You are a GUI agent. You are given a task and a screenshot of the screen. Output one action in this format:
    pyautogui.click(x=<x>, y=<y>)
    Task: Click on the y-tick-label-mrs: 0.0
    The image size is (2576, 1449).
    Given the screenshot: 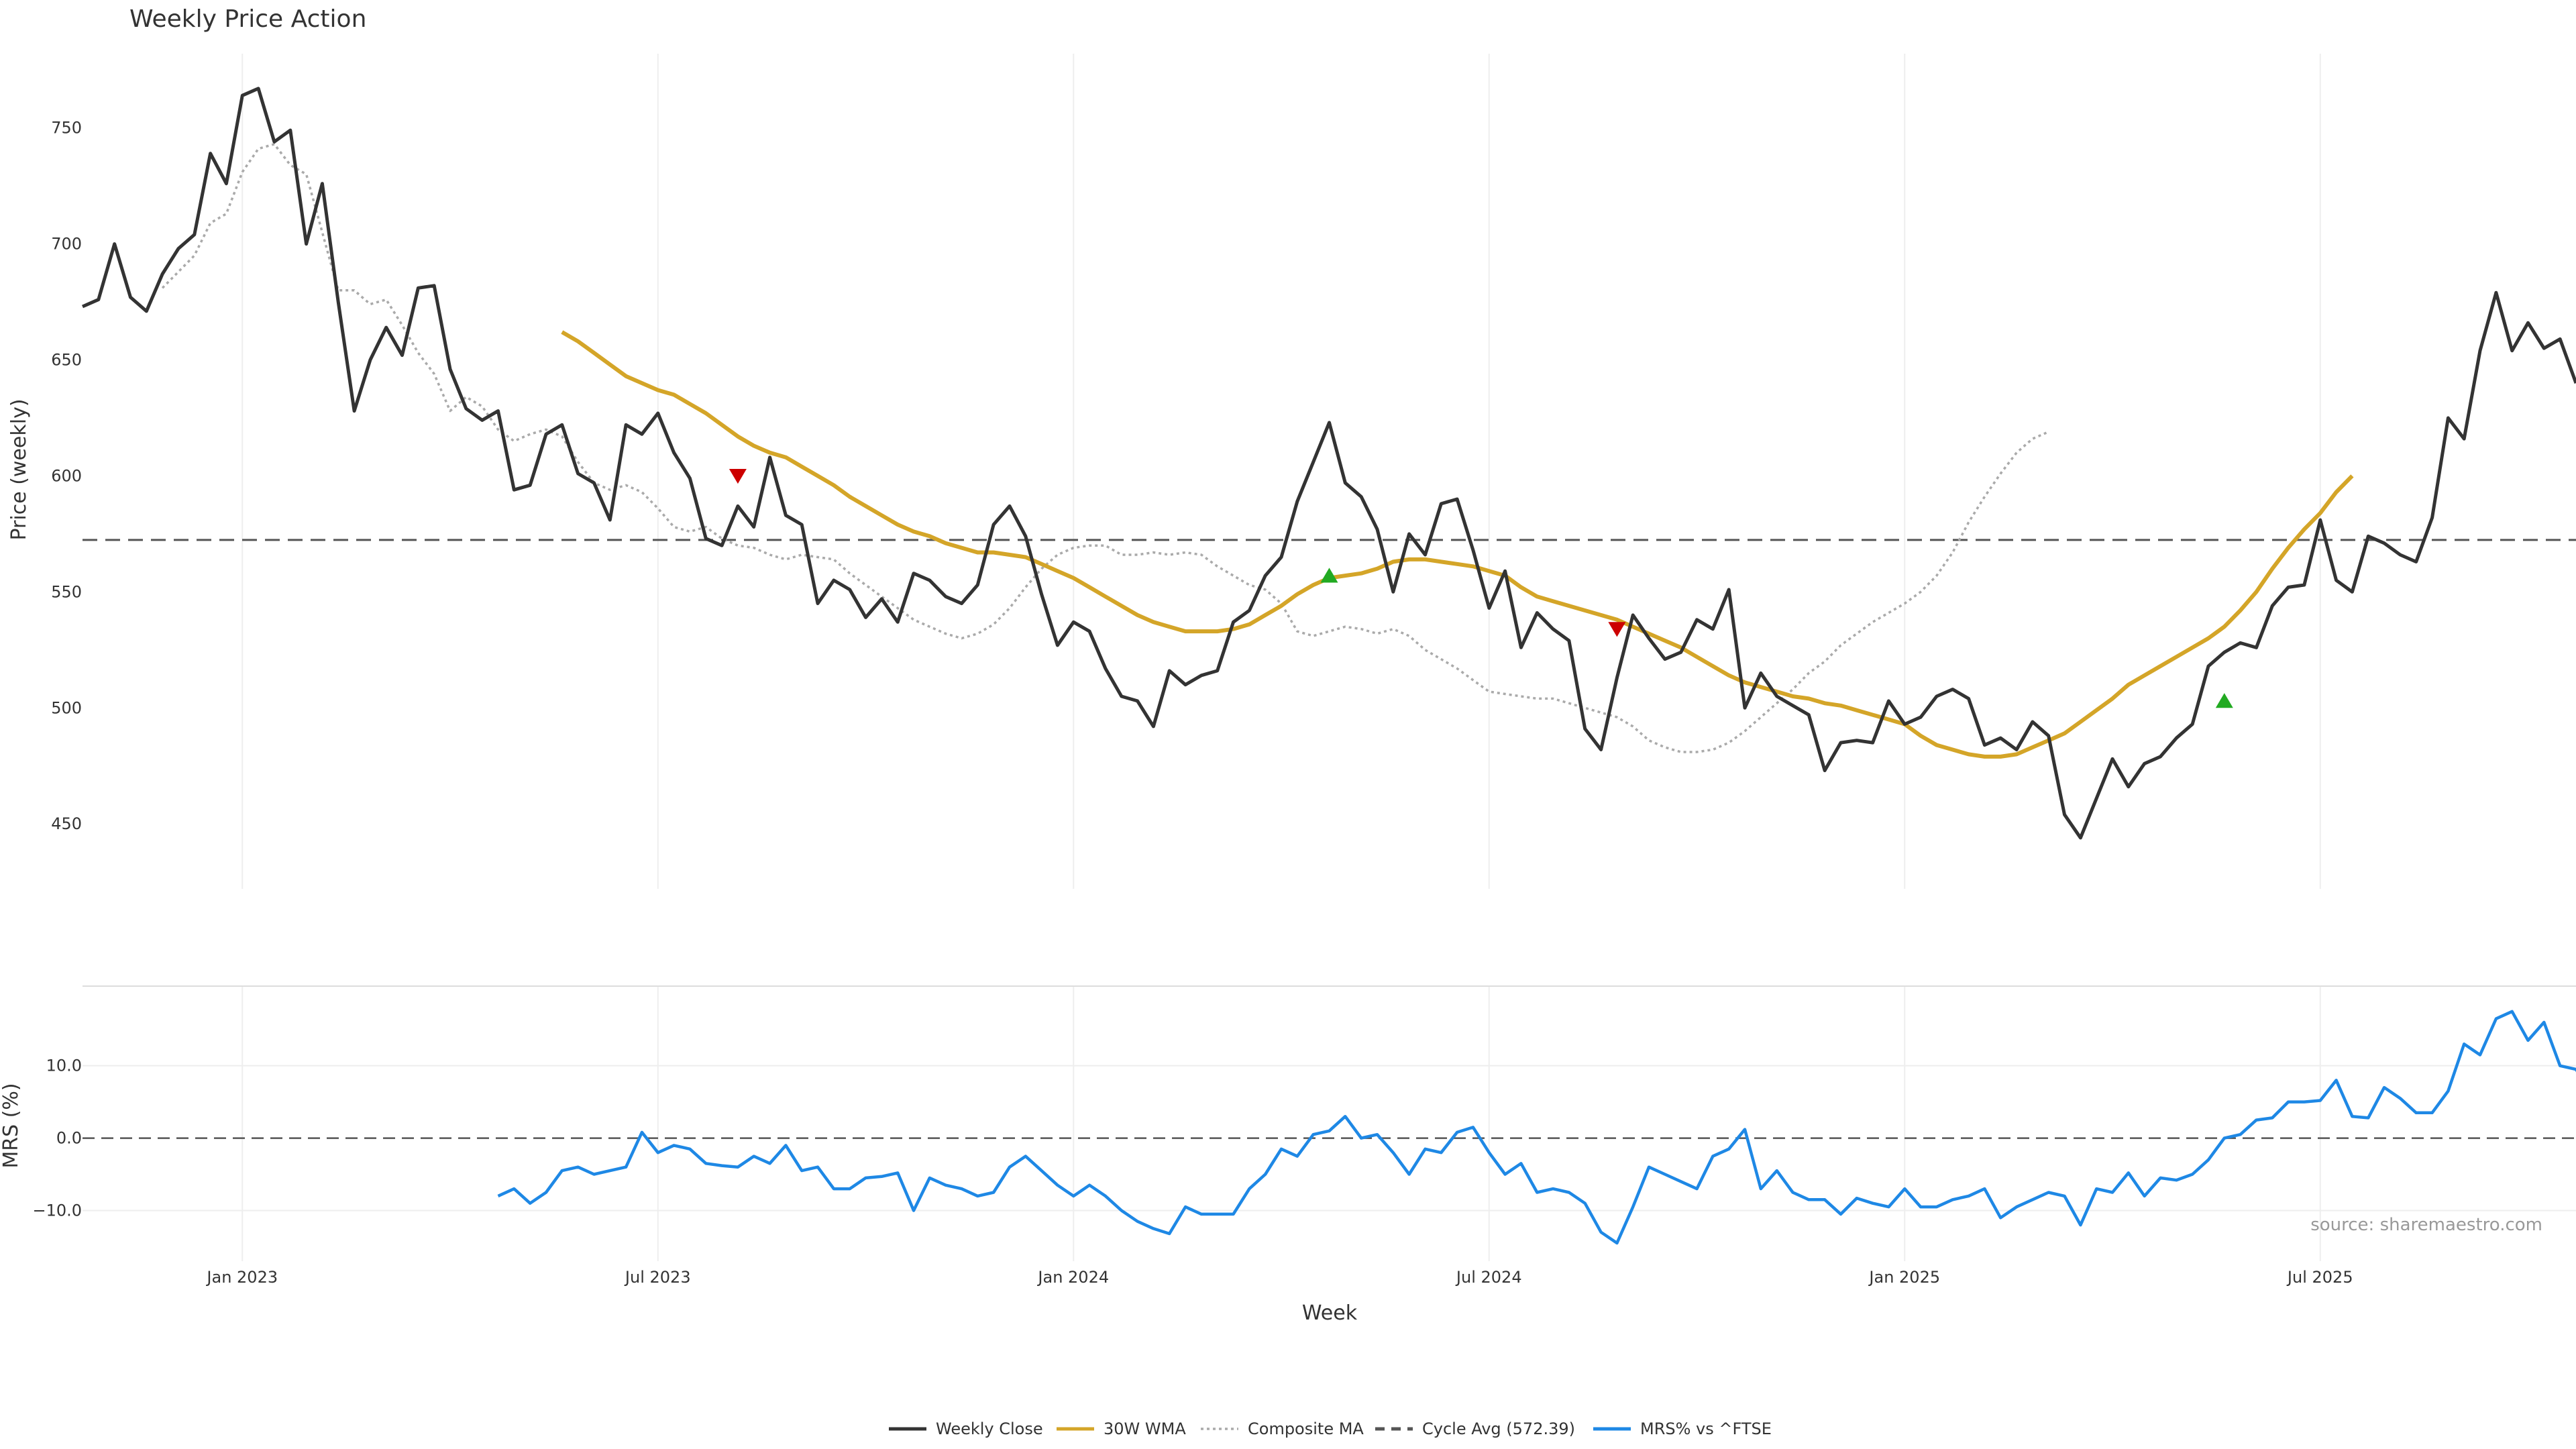 What is the action you would take?
    pyautogui.click(x=69, y=1138)
    